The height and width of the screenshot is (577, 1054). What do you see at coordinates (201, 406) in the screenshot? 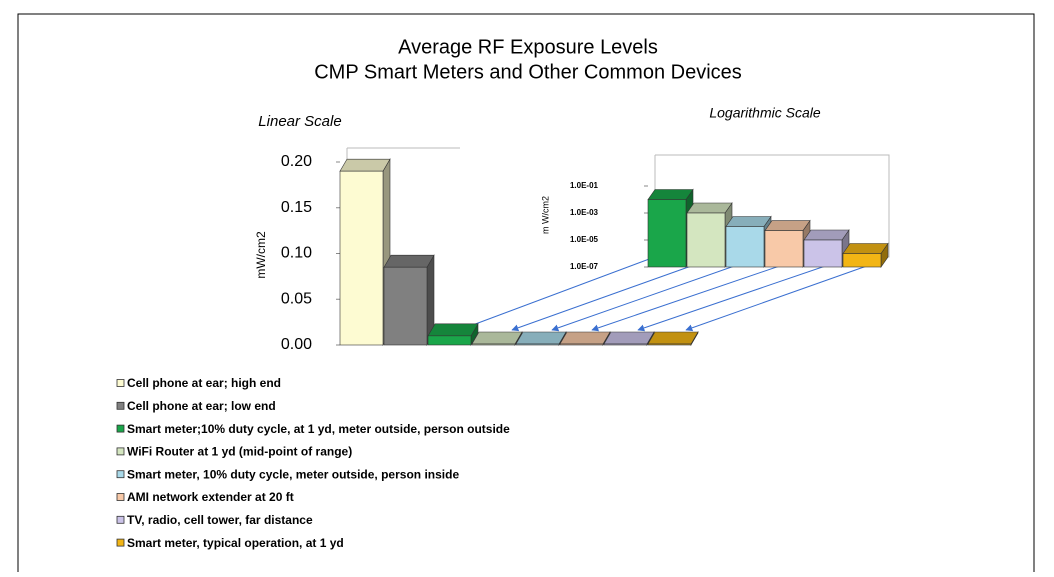
I see `legend-label: Cell phone at ear; low end` at bounding box center [201, 406].